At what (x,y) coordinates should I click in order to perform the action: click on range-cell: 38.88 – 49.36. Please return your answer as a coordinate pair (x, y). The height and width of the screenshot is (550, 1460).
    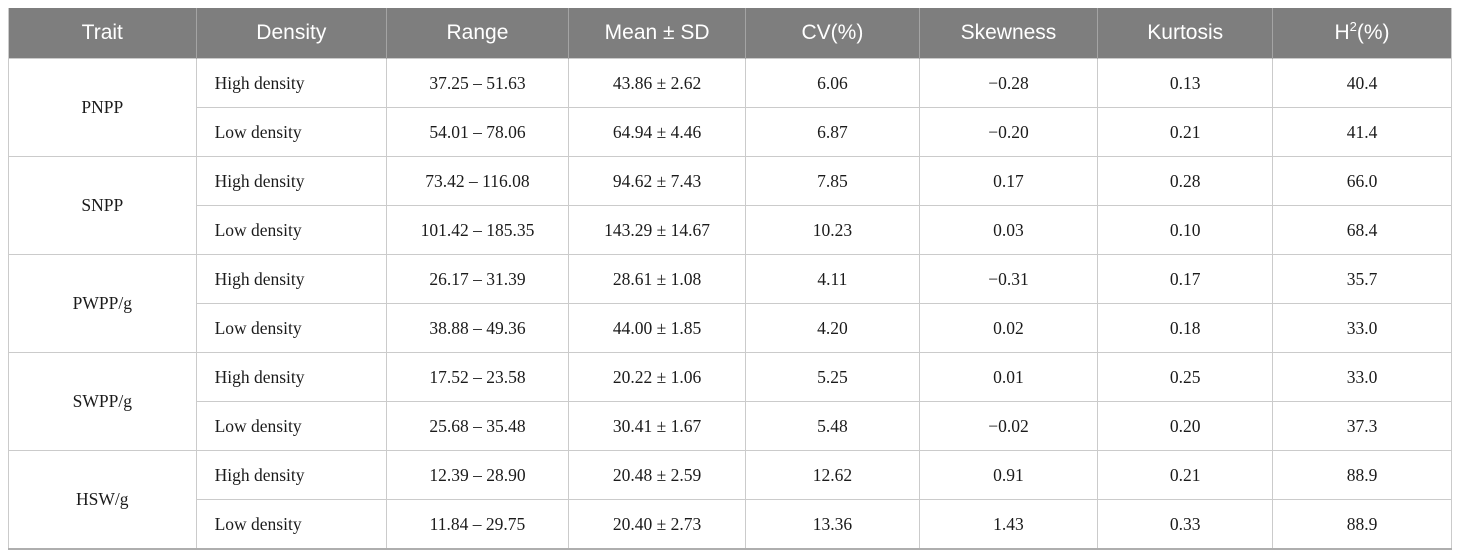
    Looking at the image, I should click on (477, 328).